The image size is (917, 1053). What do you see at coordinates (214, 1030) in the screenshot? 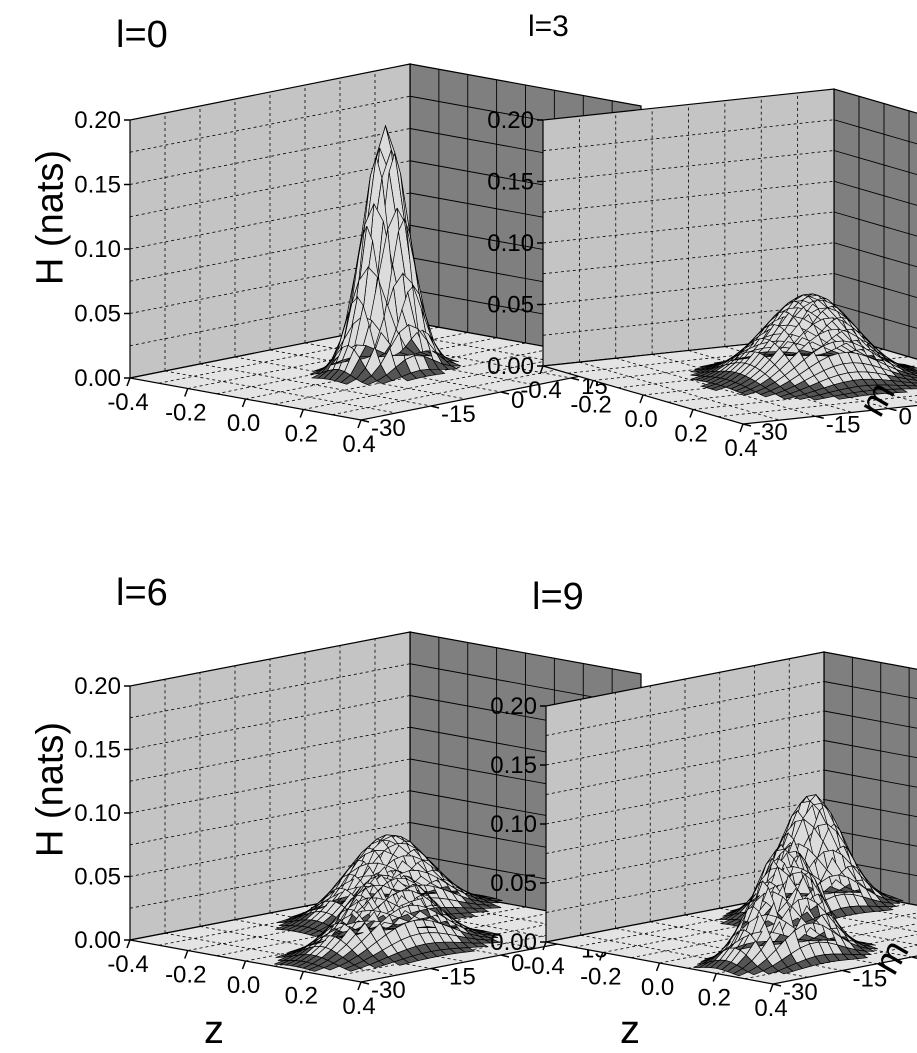
I see `x-axis-title-bottom-left: z` at bounding box center [214, 1030].